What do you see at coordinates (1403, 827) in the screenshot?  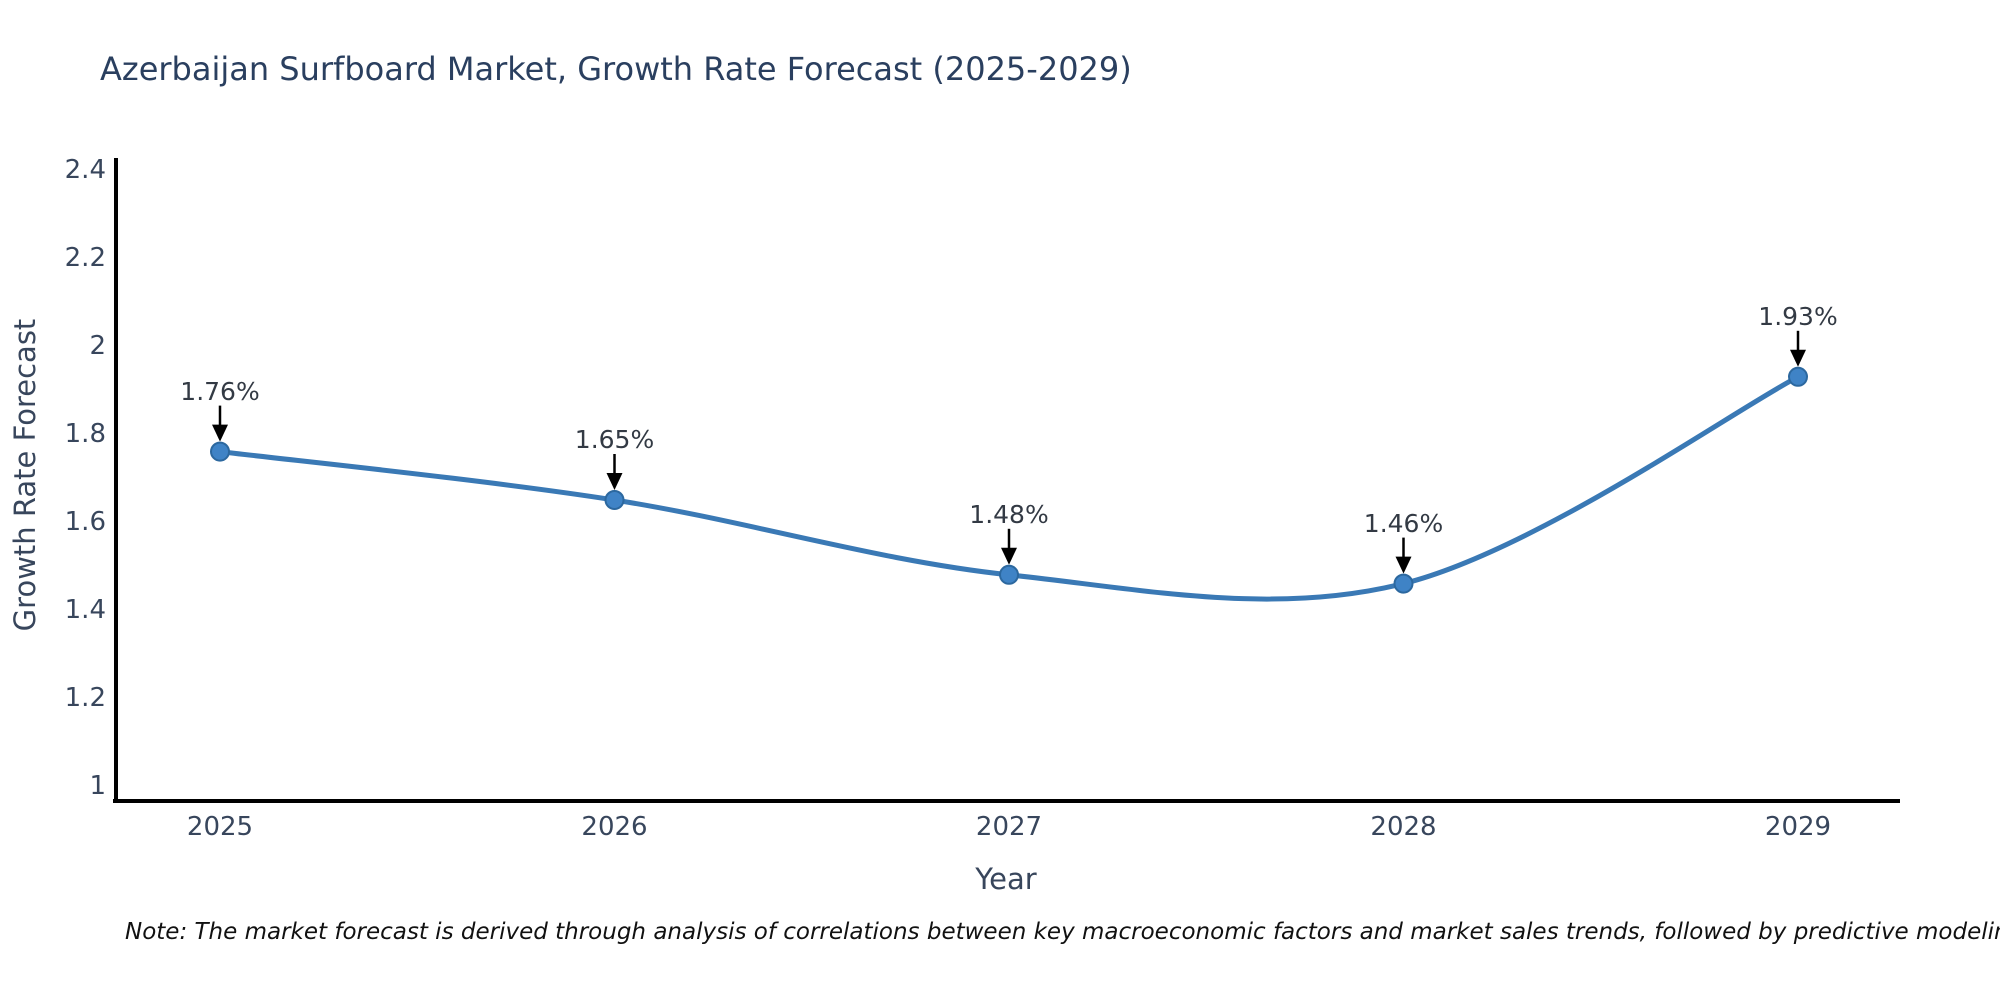 I see `x-tick-label: 2028` at bounding box center [1403, 827].